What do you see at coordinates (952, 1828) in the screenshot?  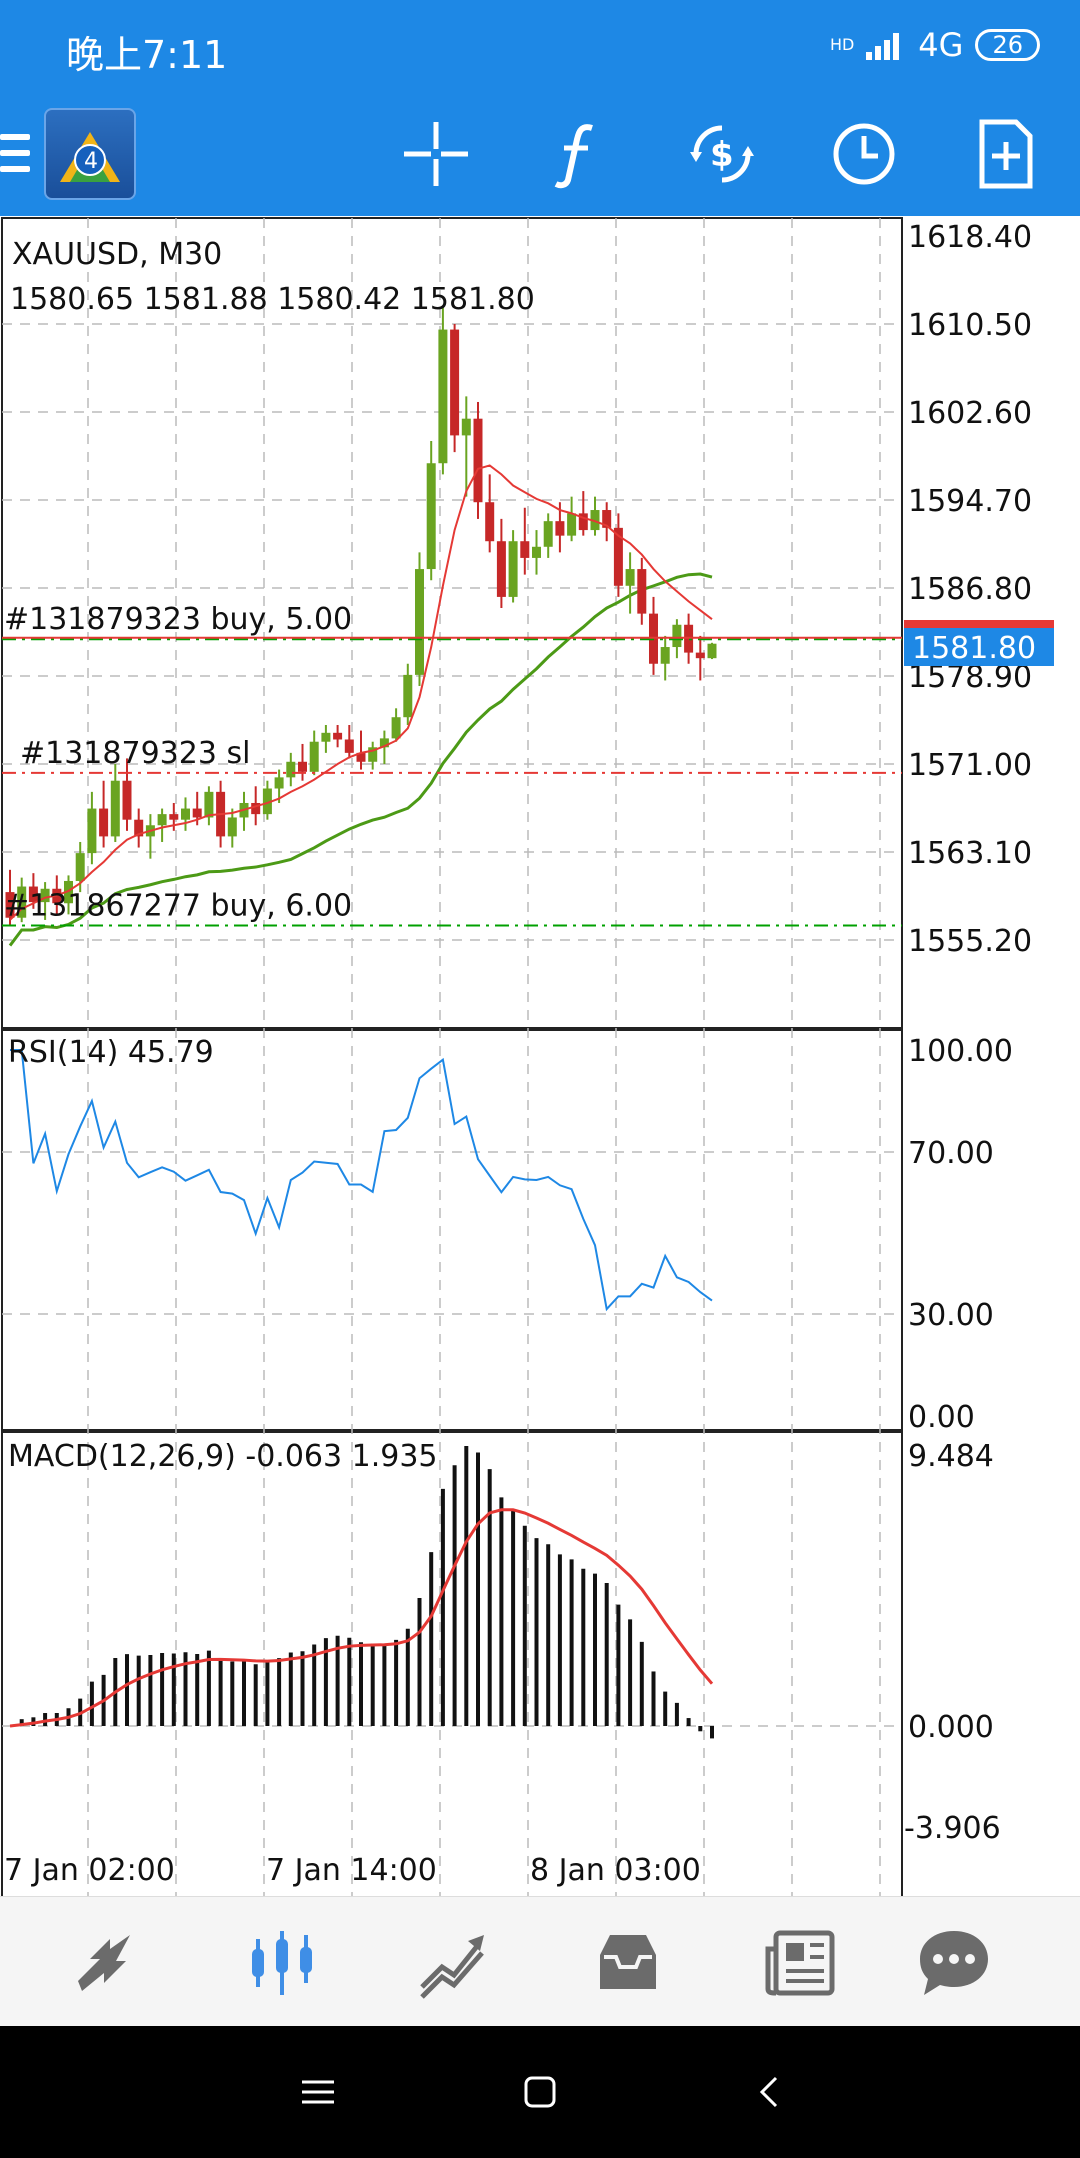 I see `macd-tick: -3.906` at bounding box center [952, 1828].